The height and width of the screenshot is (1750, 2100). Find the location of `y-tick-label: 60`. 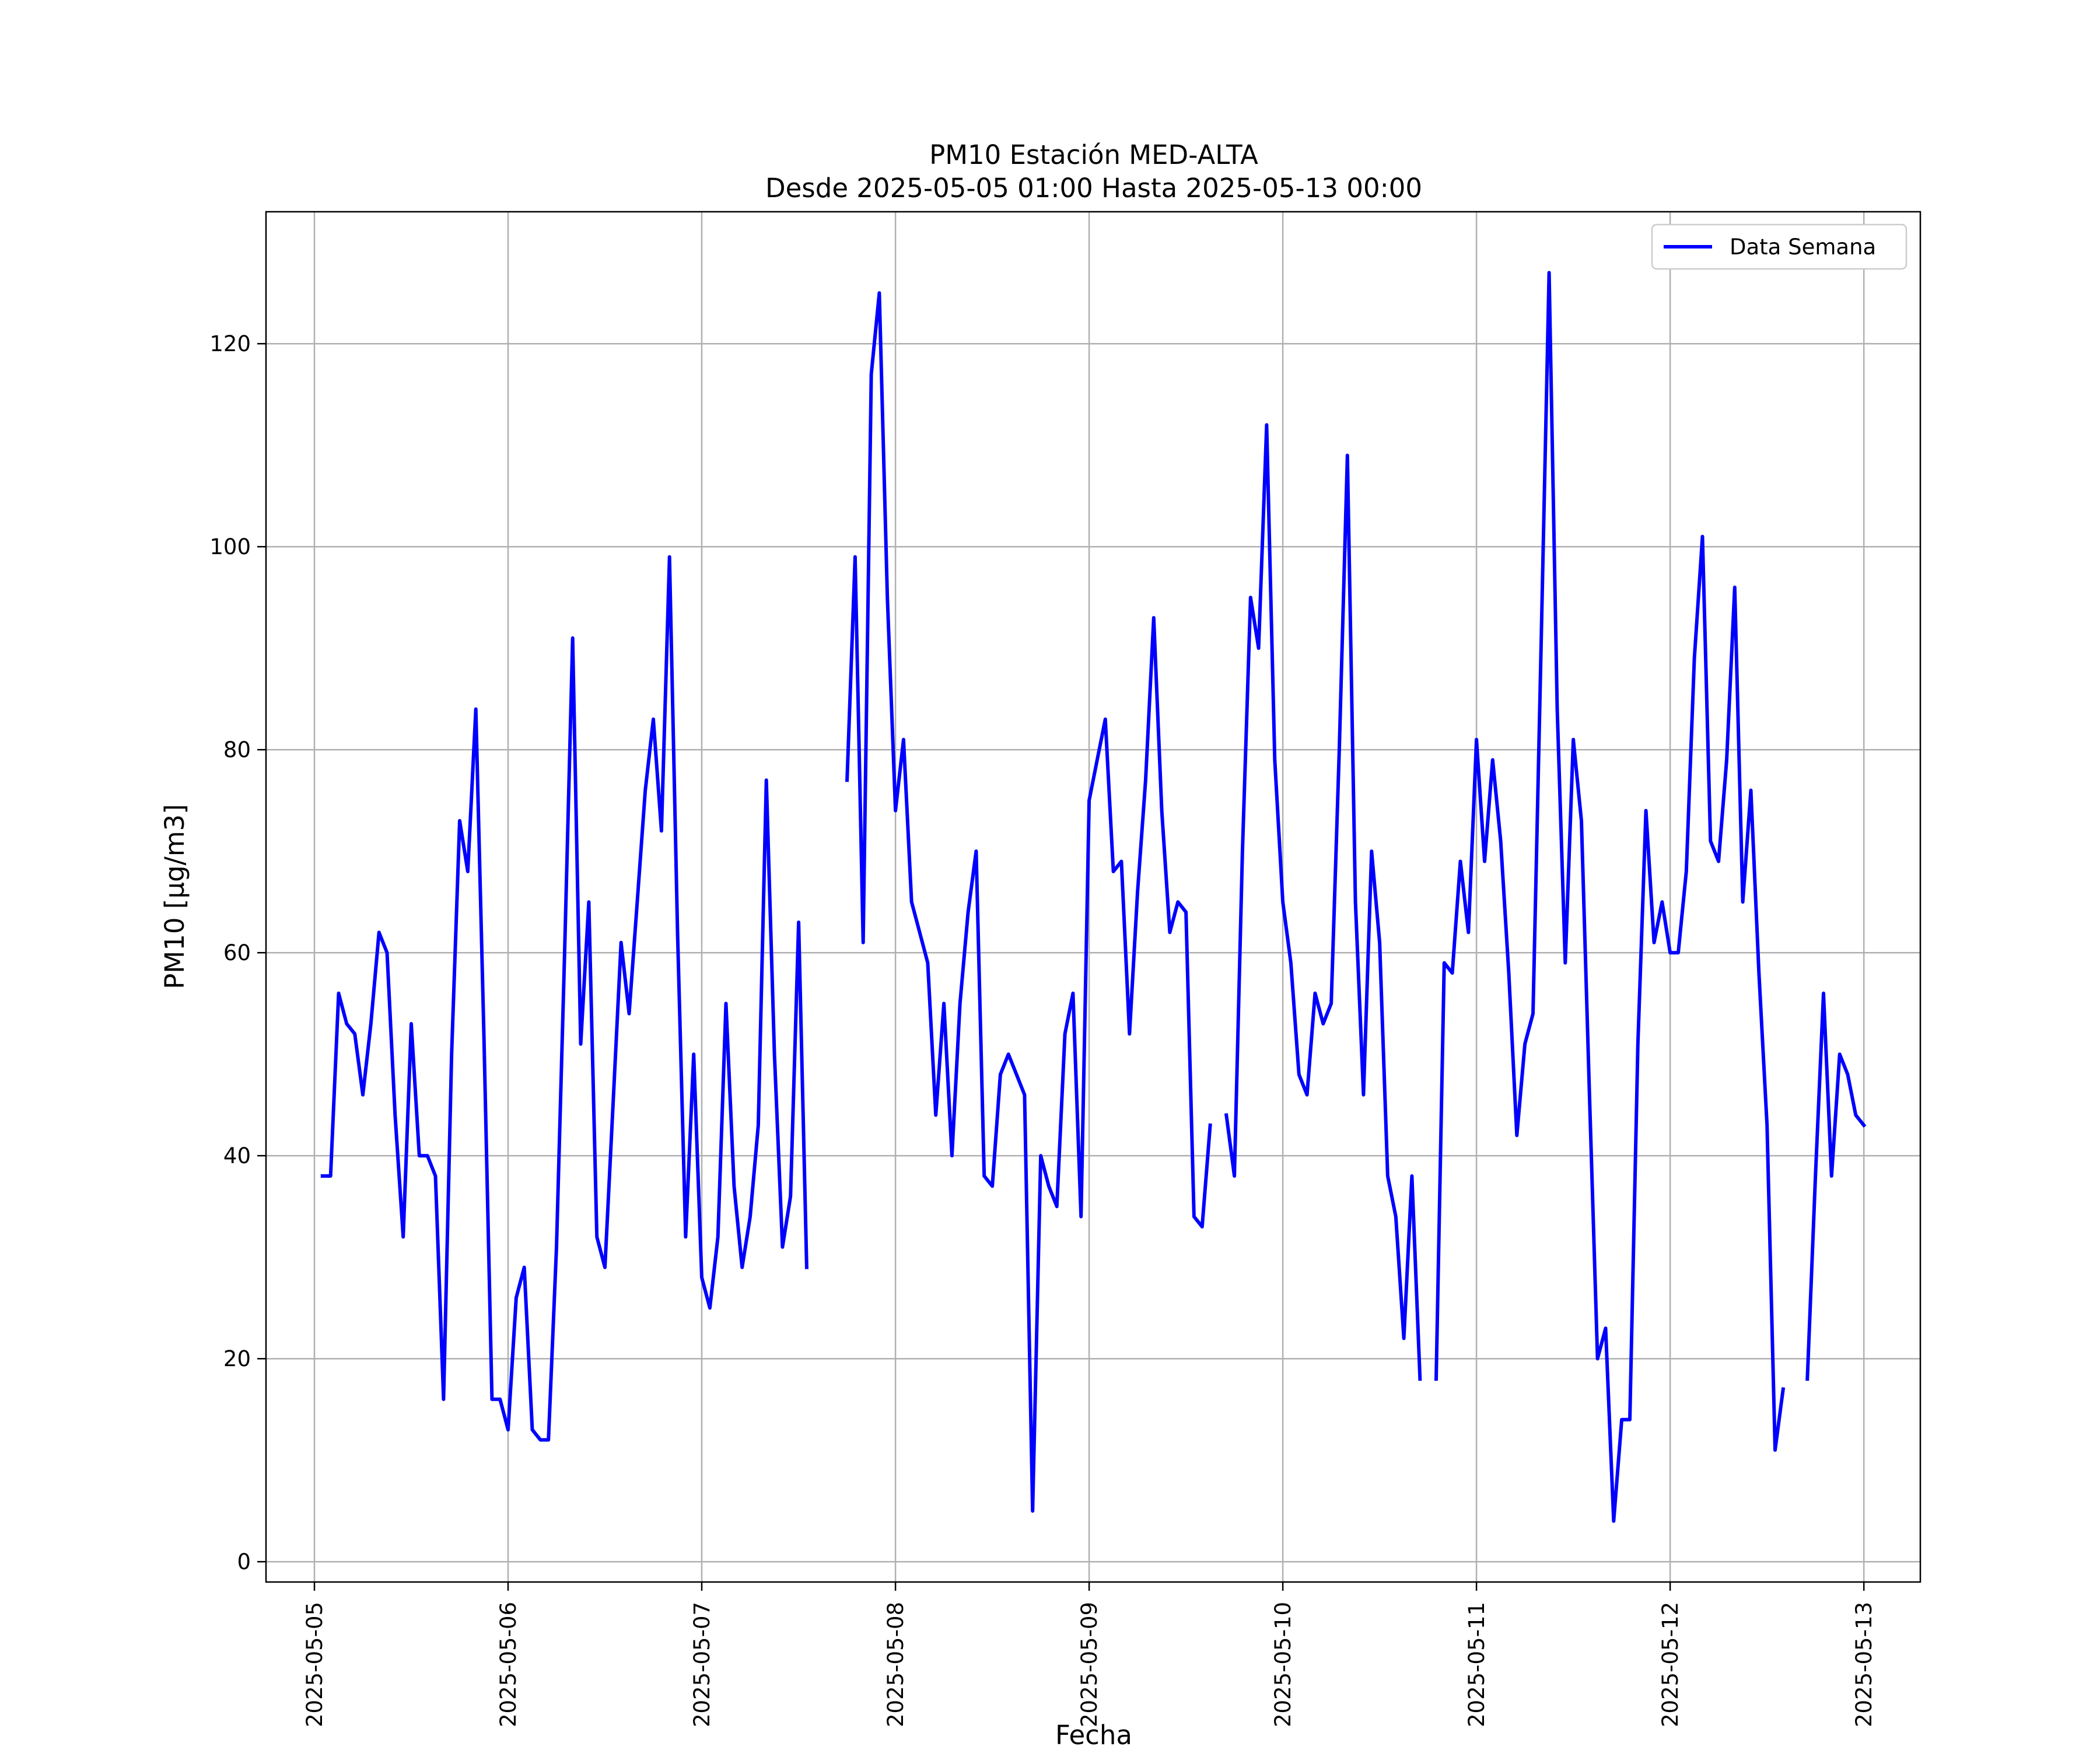

y-tick-label: 60 is located at coordinates (237, 952).